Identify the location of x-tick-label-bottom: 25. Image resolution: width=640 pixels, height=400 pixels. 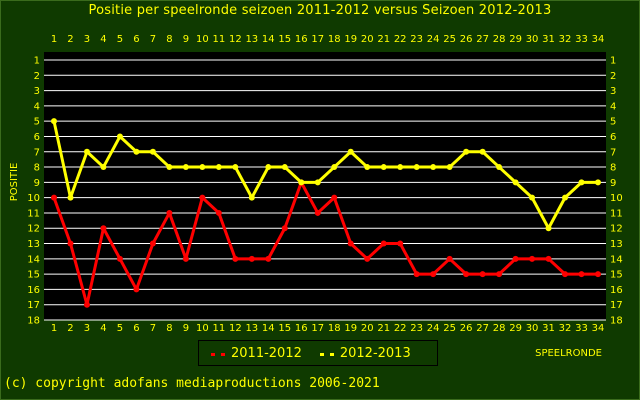
(449, 328).